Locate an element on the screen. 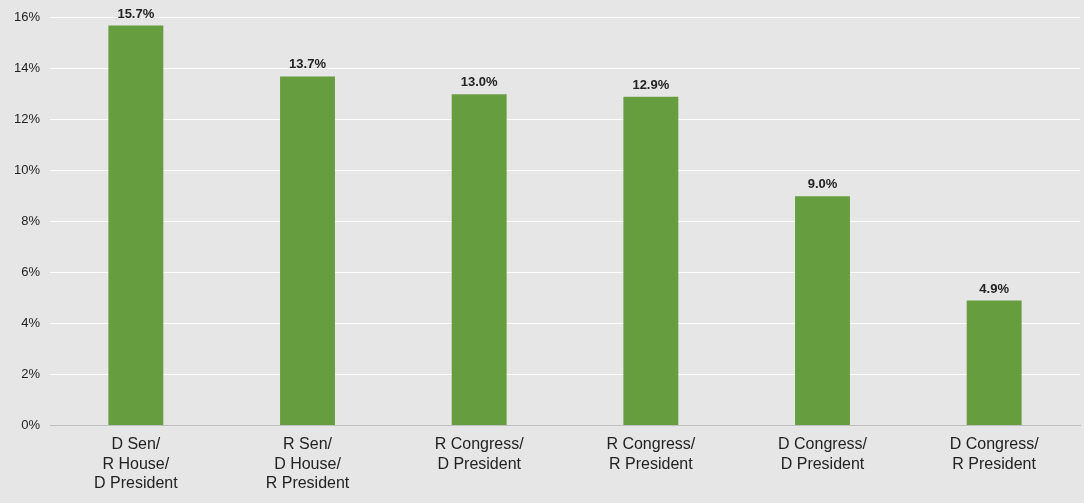 The width and height of the screenshot is (1084, 503). data-label: 9.0% is located at coordinates (822, 184).